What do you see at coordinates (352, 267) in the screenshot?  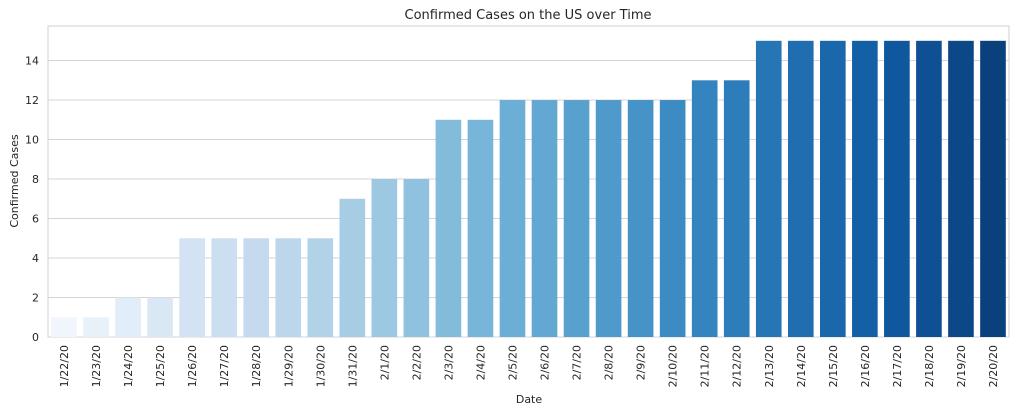 I see `bar-1/31/20` at bounding box center [352, 267].